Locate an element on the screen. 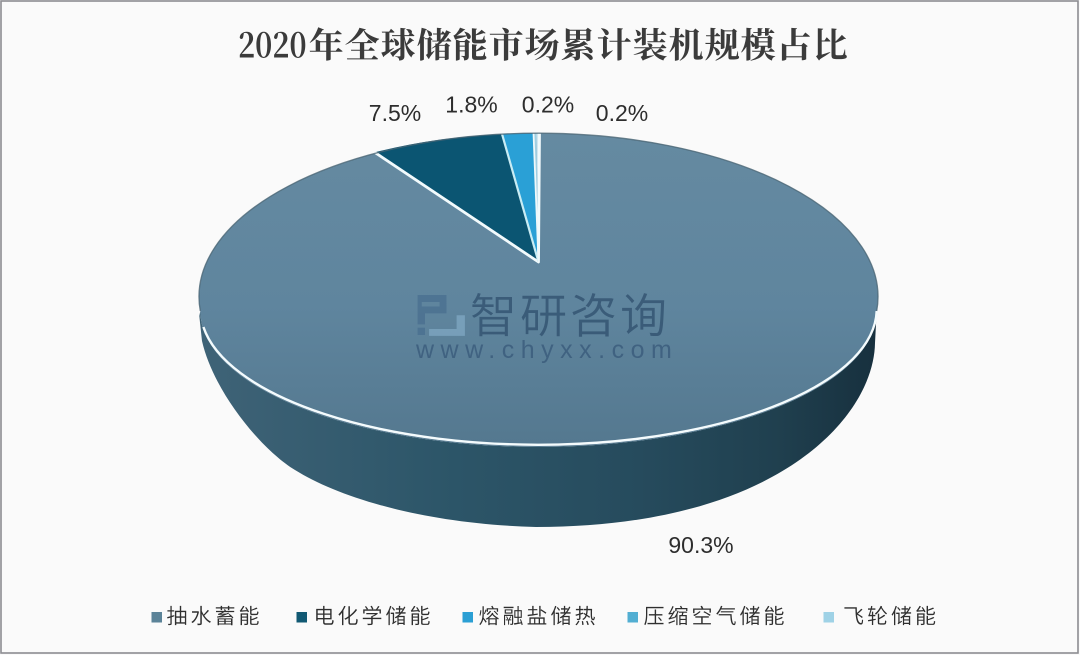  svg-text: 1.8% is located at coordinates (471, 105).